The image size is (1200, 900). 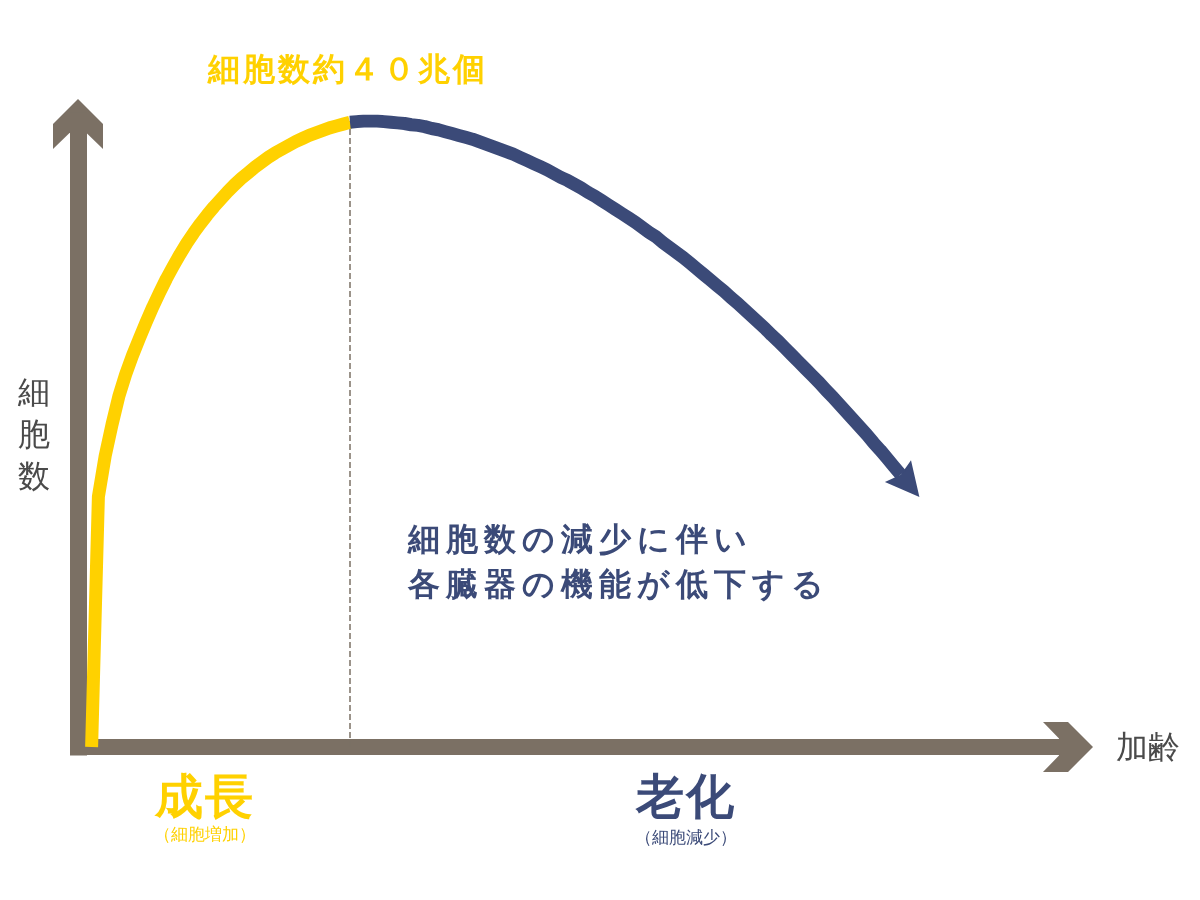 What do you see at coordinates (686, 837) in the screenshot?
I see `text: （細胞減少）` at bounding box center [686, 837].